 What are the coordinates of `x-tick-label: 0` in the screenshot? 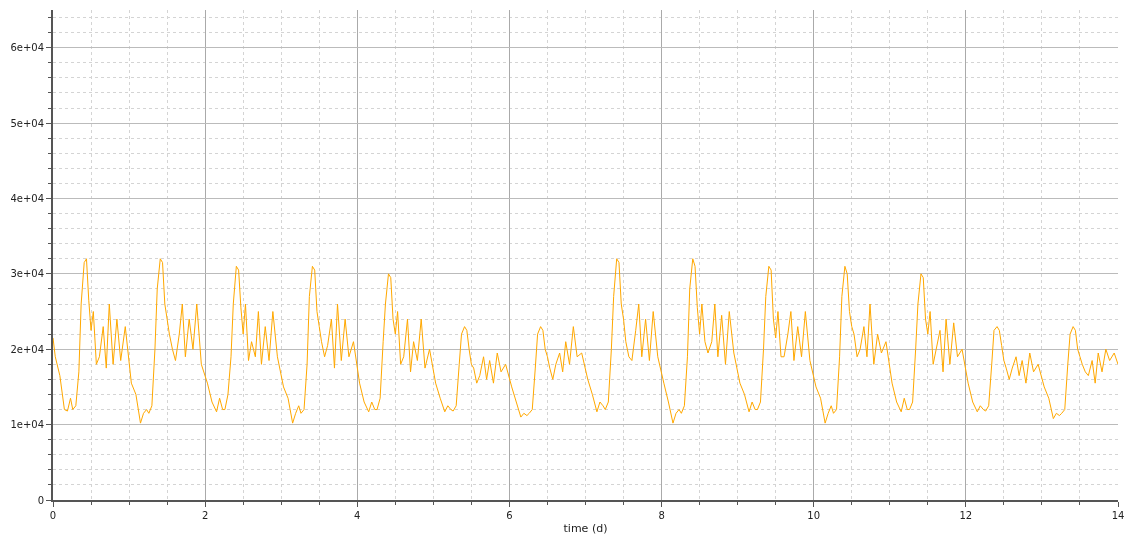 It's located at (53, 515).